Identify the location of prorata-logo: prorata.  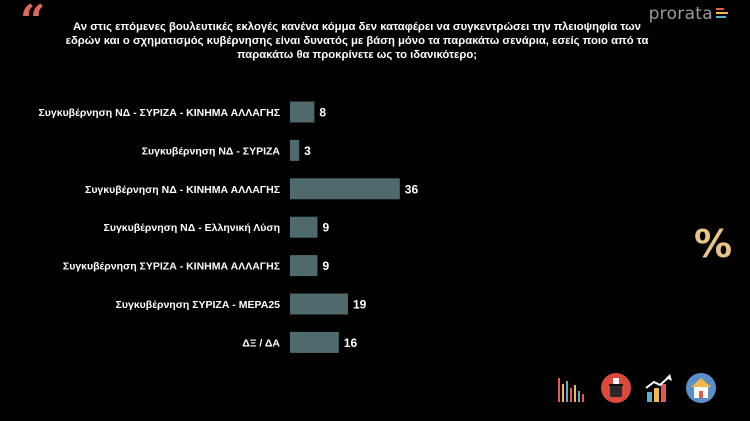
(688, 14).